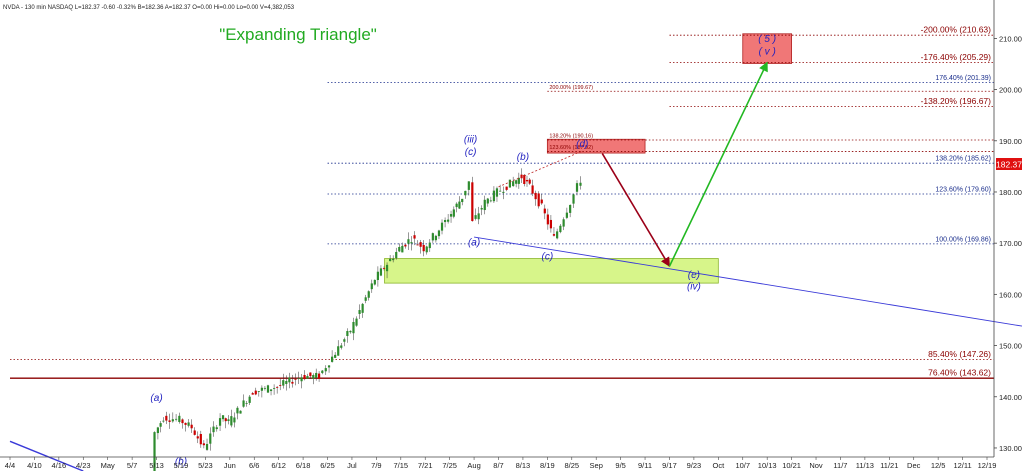 This screenshot has width=1024, height=471. Describe the element at coordinates (59, 465) in the screenshot. I see `x-tick-label: 4/16` at that location.